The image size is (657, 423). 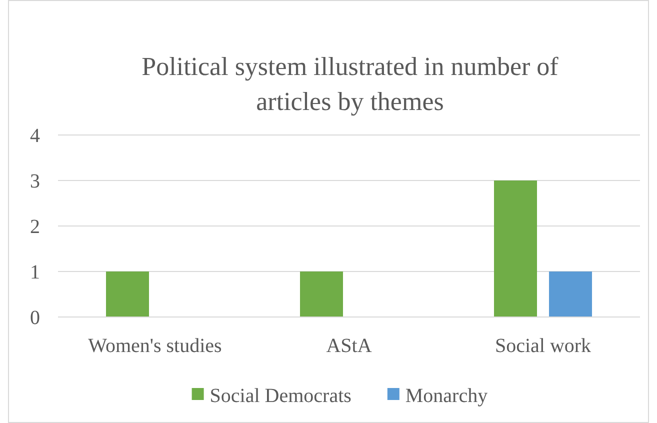 What do you see at coordinates (281, 396) in the screenshot?
I see `legend-label: Social Democrats` at bounding box center [281, 396].